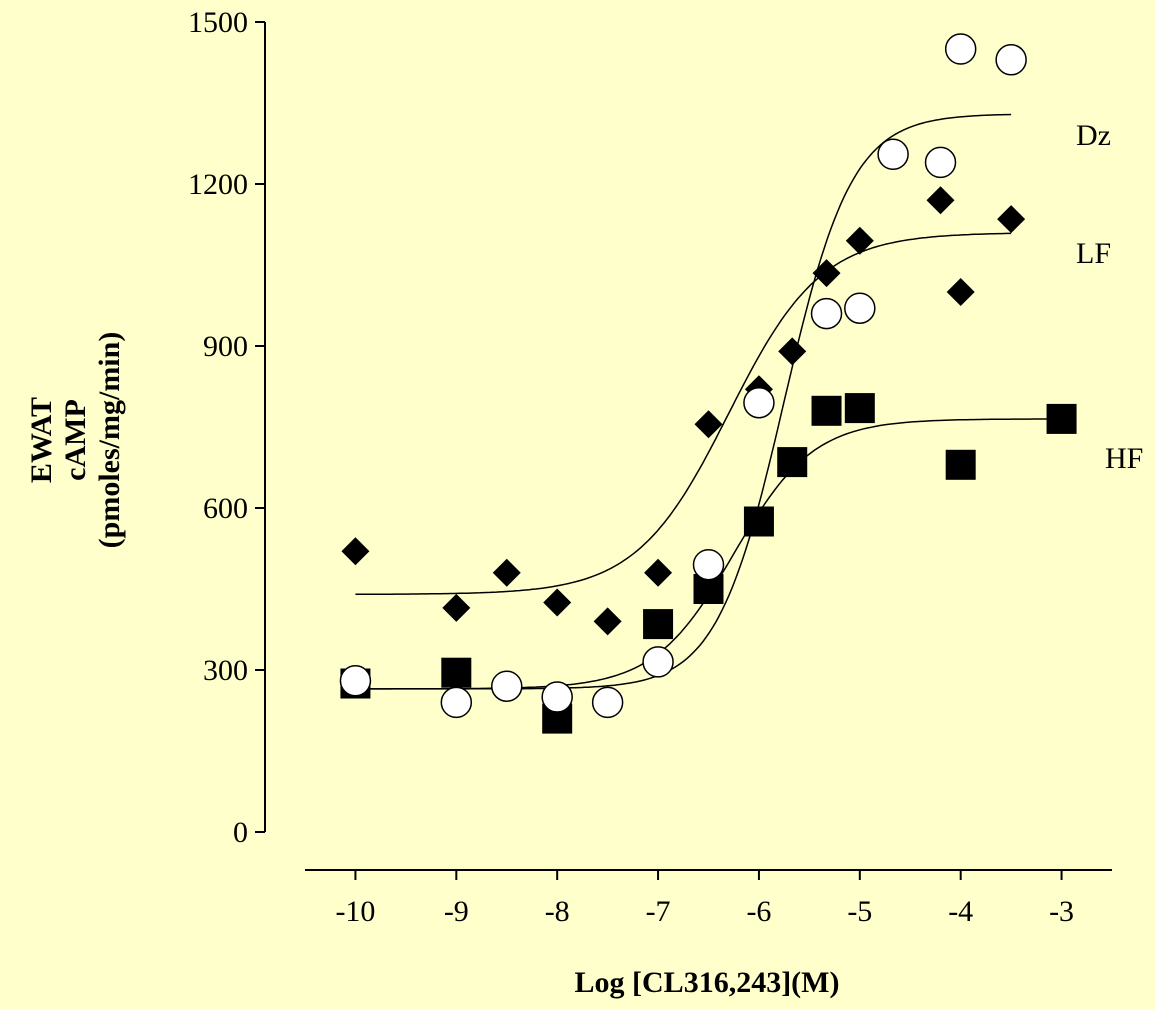  I want to click on y-tick-label: 1200, so click(218, 184).